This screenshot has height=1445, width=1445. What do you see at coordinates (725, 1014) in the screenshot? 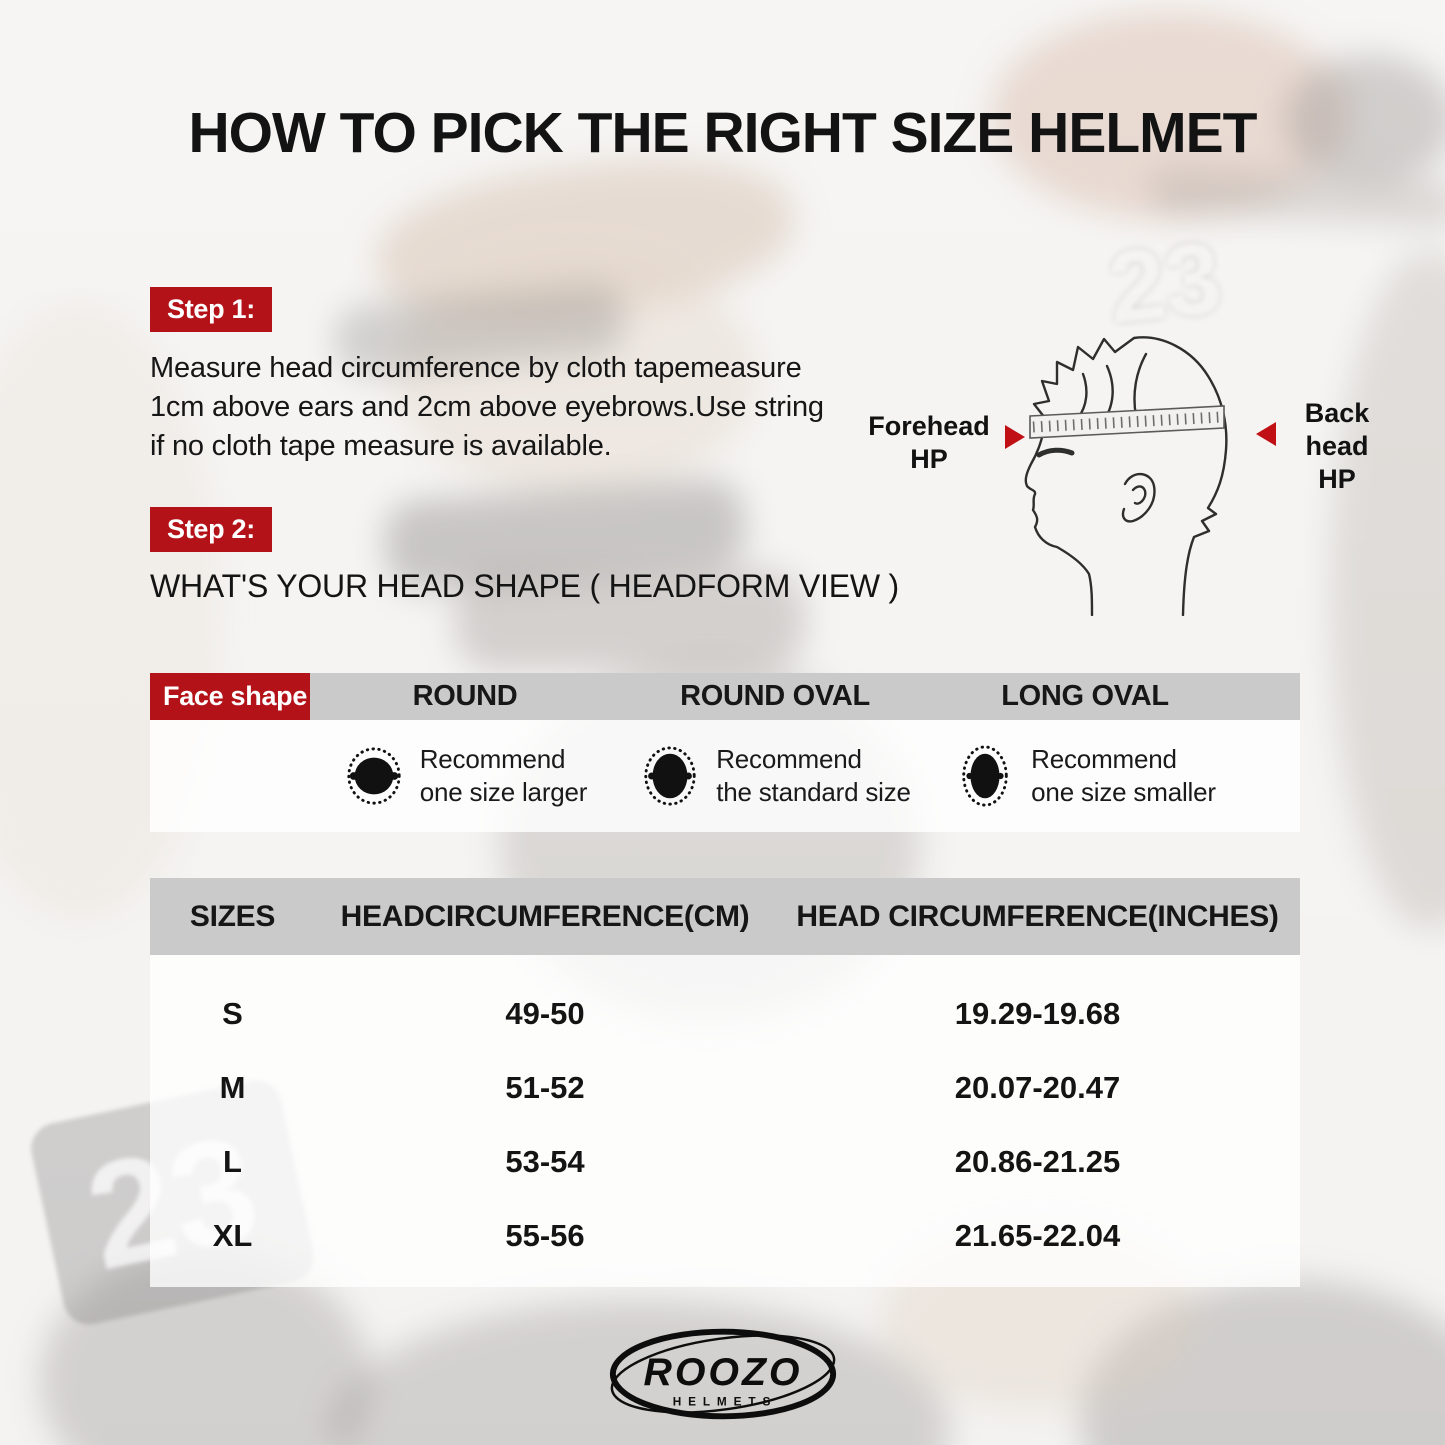
I see `table-row: S 49-50 19.29-19.68` at bounding box center [725, 1014].